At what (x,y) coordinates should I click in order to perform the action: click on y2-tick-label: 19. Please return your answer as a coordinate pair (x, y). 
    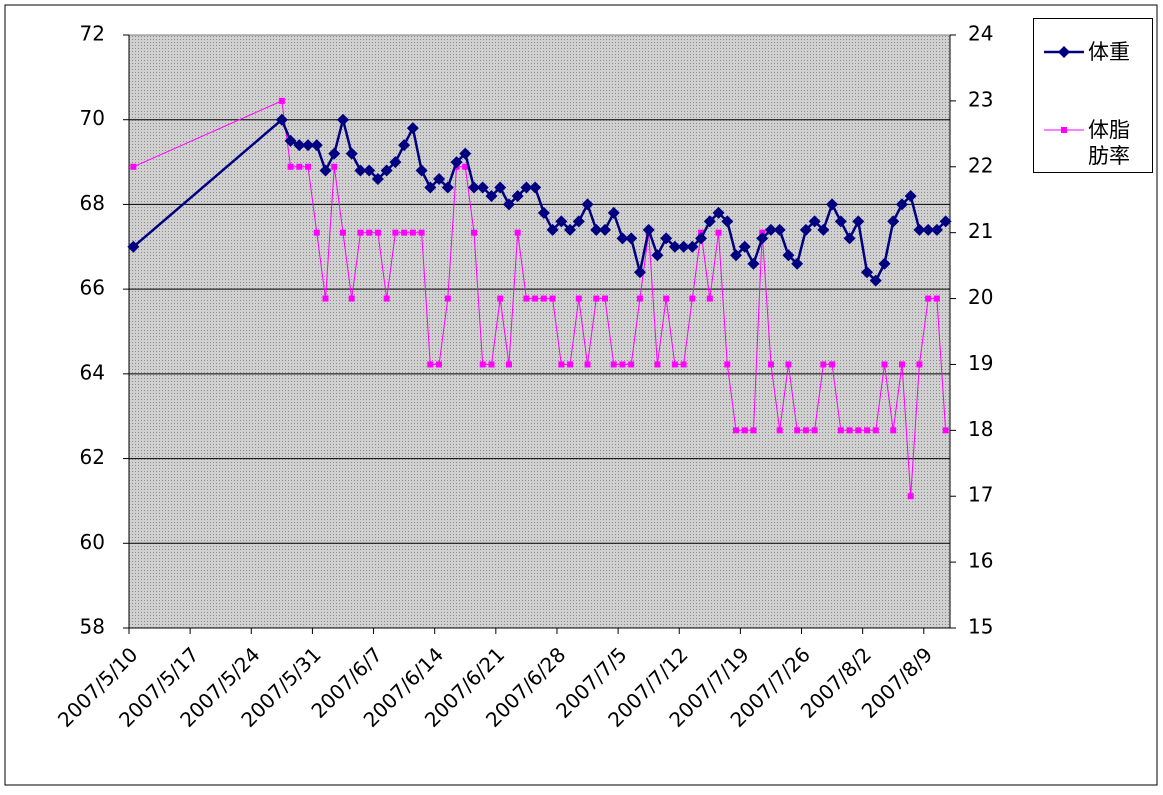
    Looking at the image, I should click on (980, 363).